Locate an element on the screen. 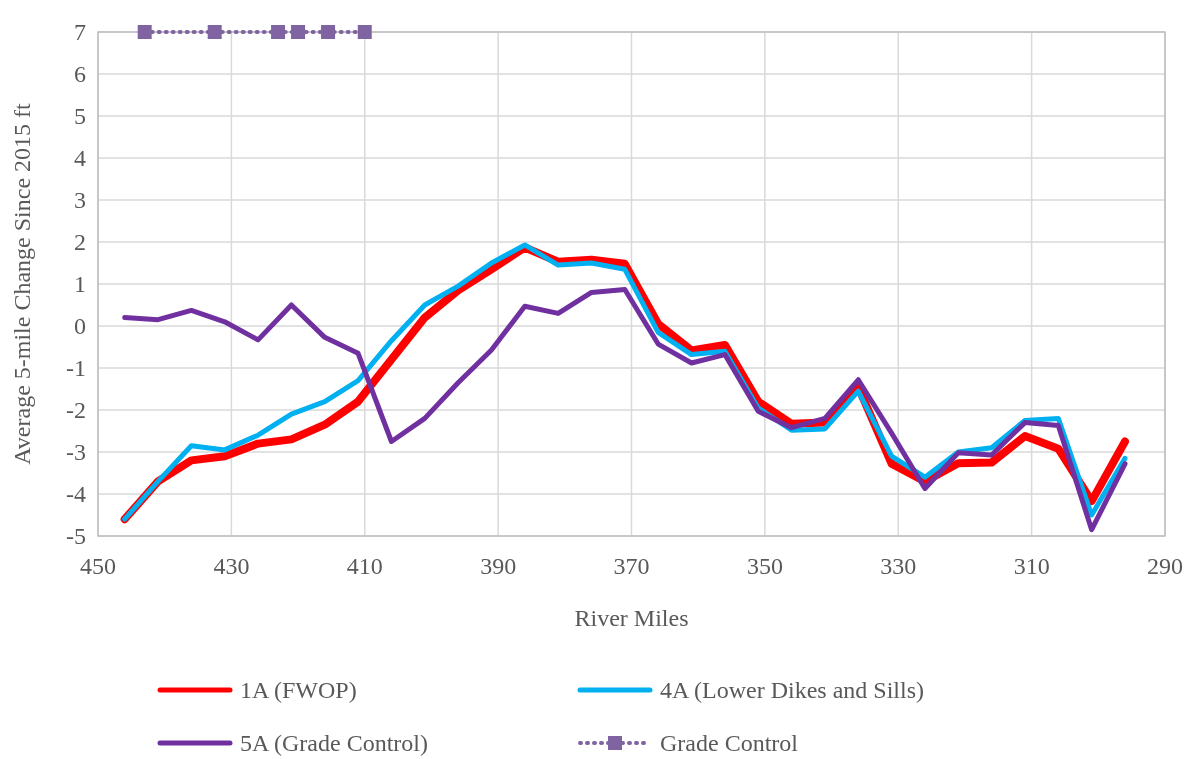 This screenshot has width=1195, height=759. x-tick-label: 390 is located at coordinates (498, 566).